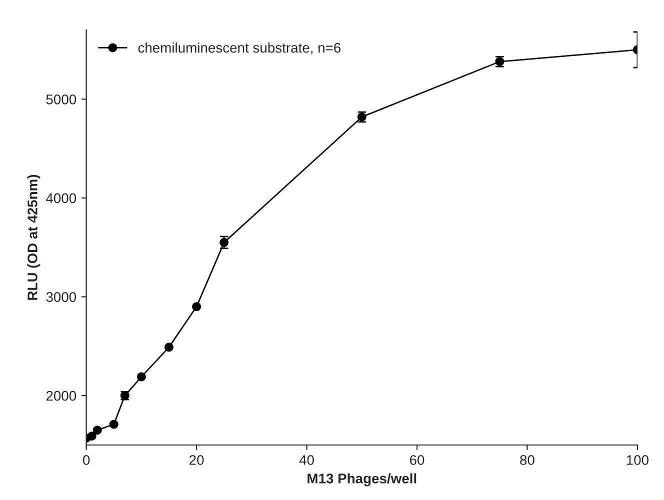  What do you see at coordinates (637, 460) in the screenshot?
I see `x-tick-label: 100` at bounding box center [637, 460].